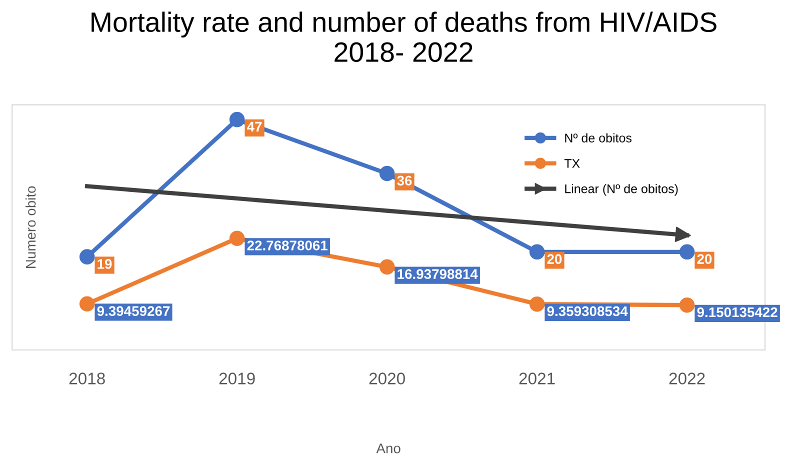 This screenshot has width=807, height=466. What do you see at coordinates (237, 378) in the screenshot?
I see `x-tick-label: 2019` at bounding box center [237, 378].